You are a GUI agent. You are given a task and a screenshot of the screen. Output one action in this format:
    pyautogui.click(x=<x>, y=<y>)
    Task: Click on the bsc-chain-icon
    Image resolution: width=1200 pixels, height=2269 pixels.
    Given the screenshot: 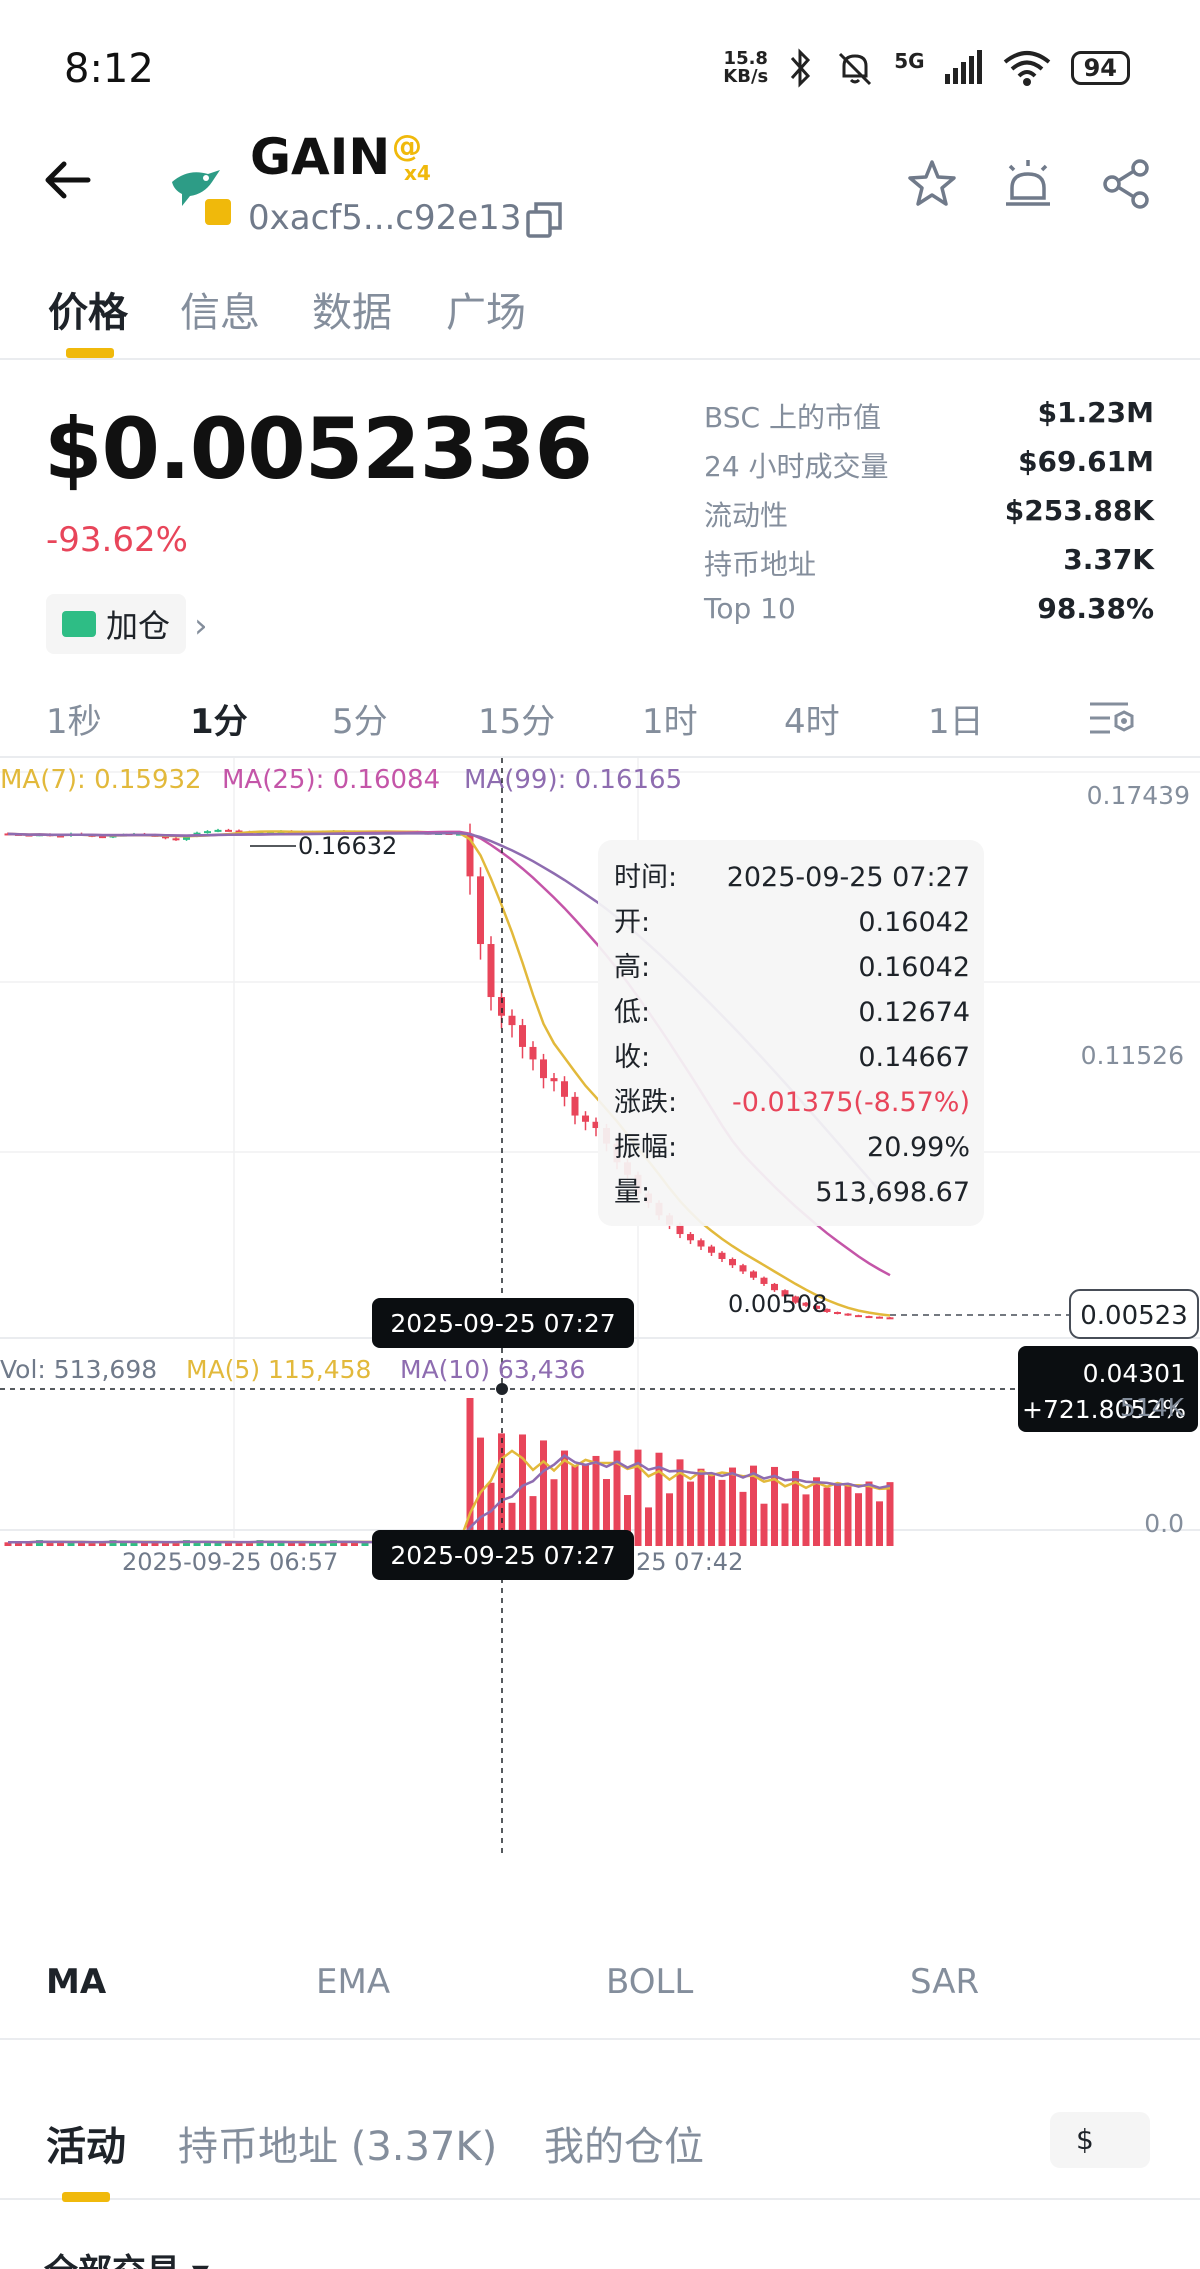 What is the action you would take?
    pyautogui.click(x=218, y=212)
    